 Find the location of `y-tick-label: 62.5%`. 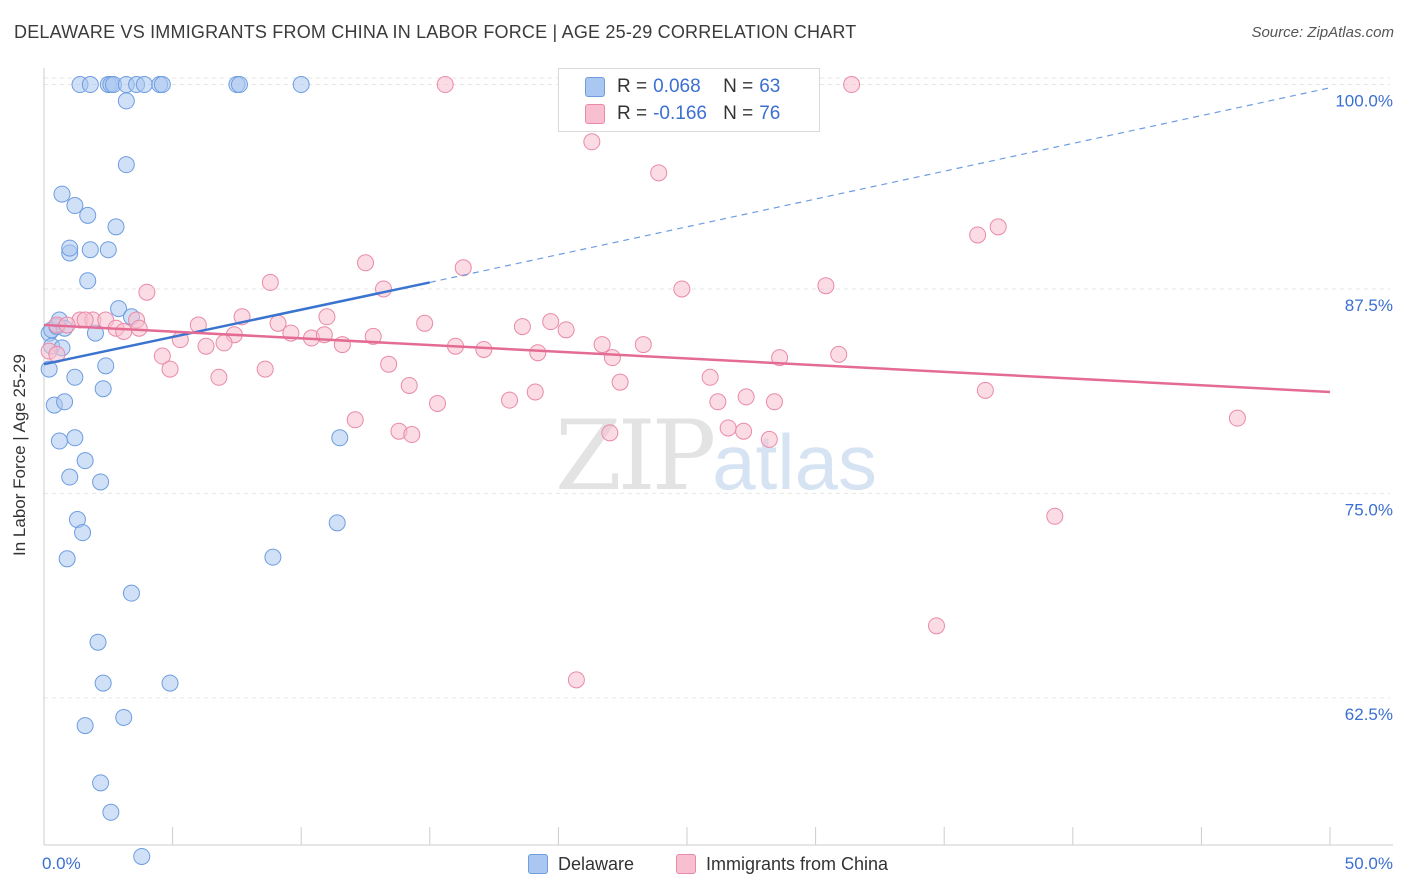

y-tick-label: 62.5% is located at coordinates (1369, 714).